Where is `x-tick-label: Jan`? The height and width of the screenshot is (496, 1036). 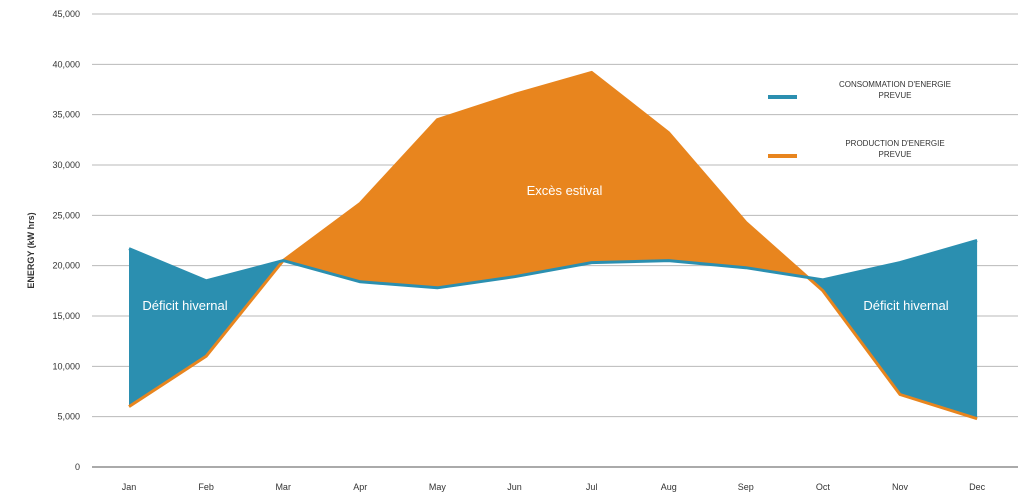
x-tick-label: Jan is located at coordinates (129, 487).